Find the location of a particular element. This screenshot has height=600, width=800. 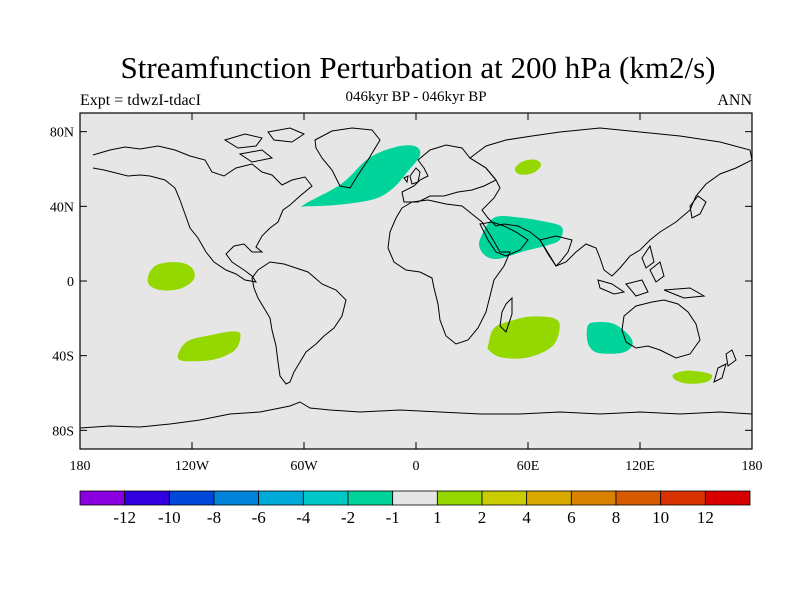

colorbar-label: -12 is located at coordinates (124, 517).